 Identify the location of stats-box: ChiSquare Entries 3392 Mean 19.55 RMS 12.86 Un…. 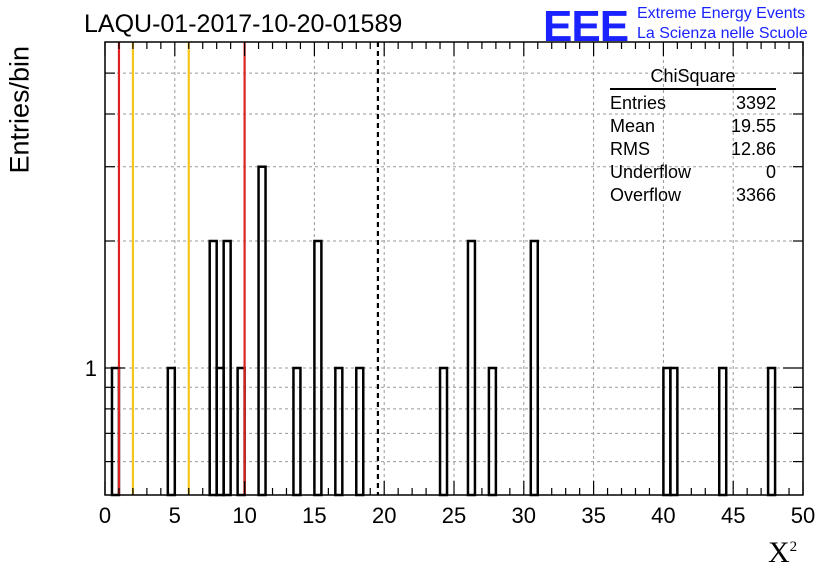
(693, 137).